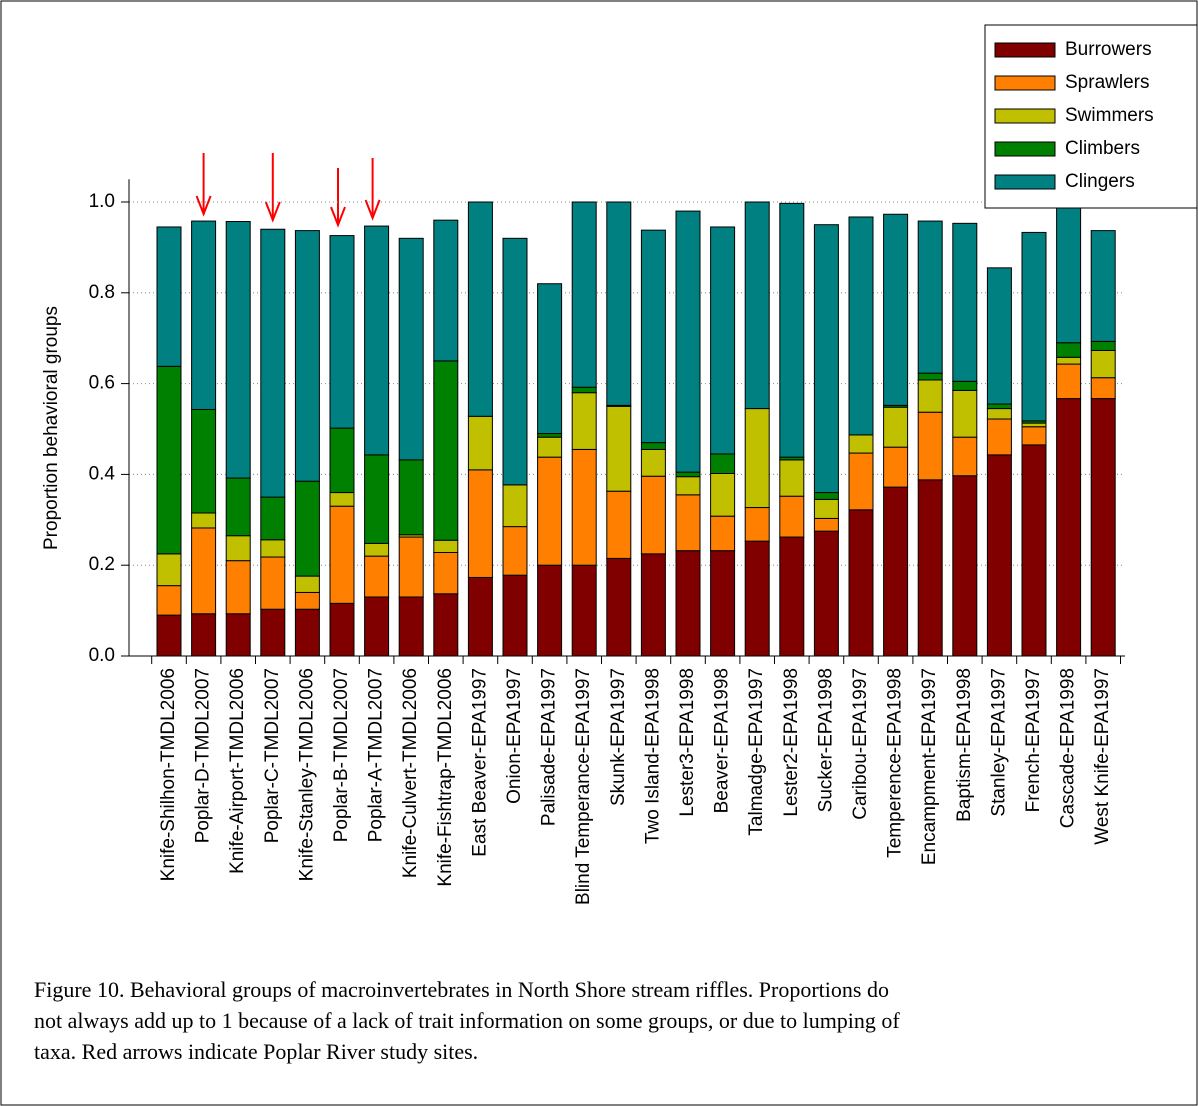 This screenshot has height=1106, width=1198. I want to click on x-tick-label: Baptism-EPA1998, so click(964, 745).